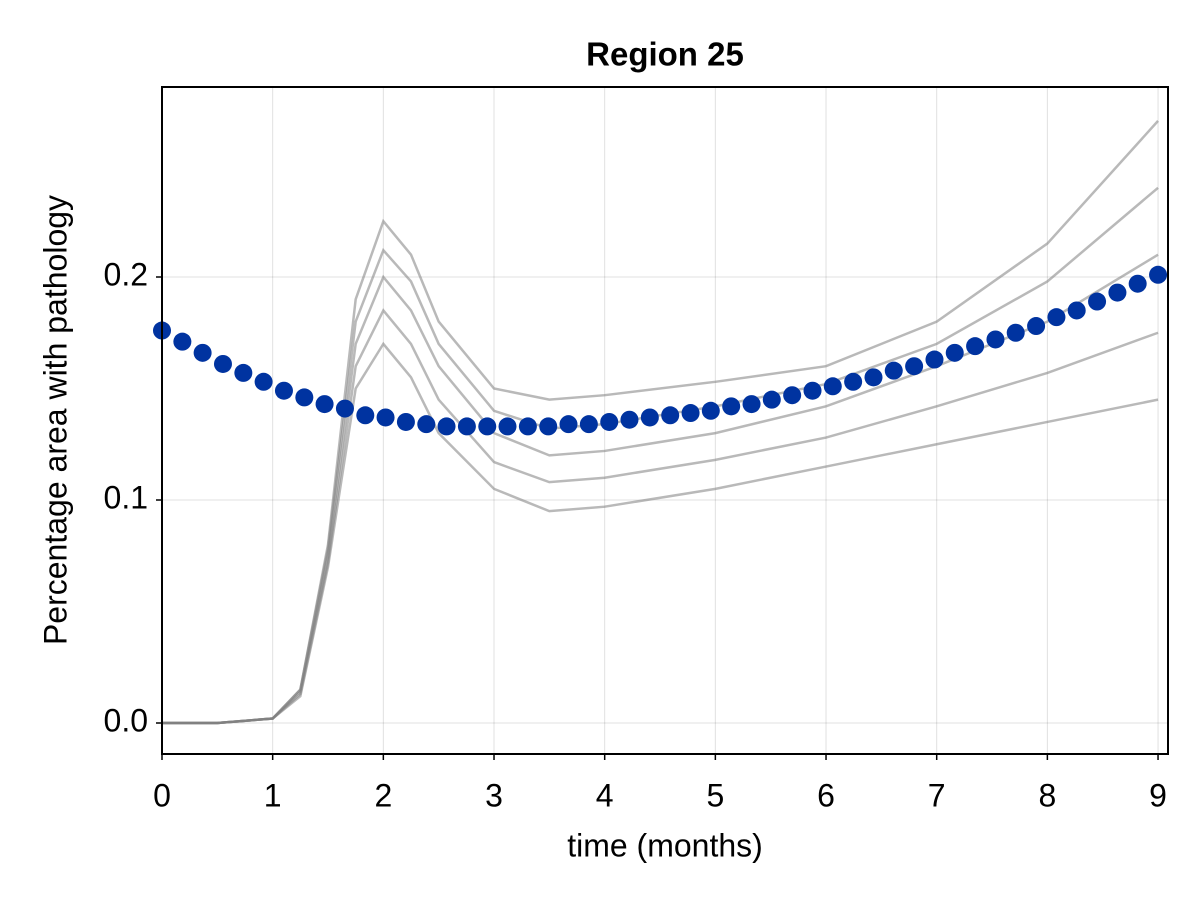  What do you see at coordinates (1158, 795) in the screenshot?
I see `x-tick-label: 9` at bounding box center [1158, 795].